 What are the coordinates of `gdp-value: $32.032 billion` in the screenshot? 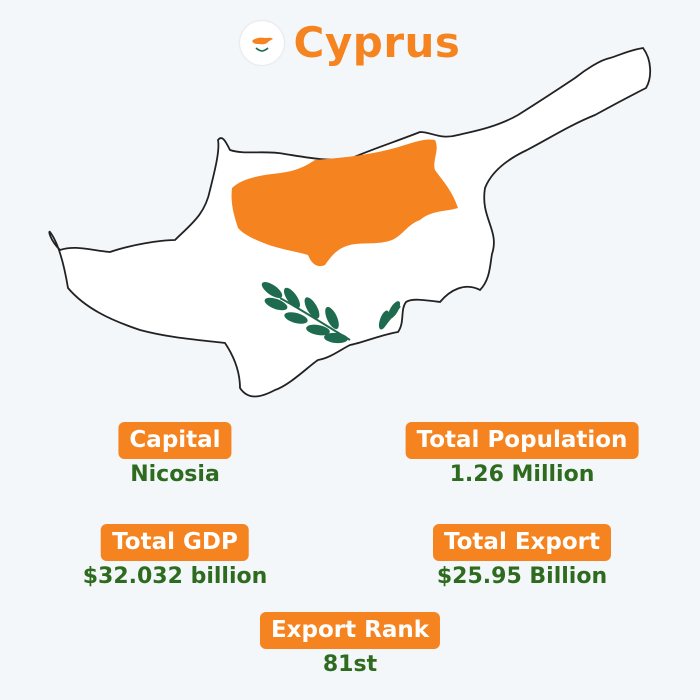 It's located at (175, 576).